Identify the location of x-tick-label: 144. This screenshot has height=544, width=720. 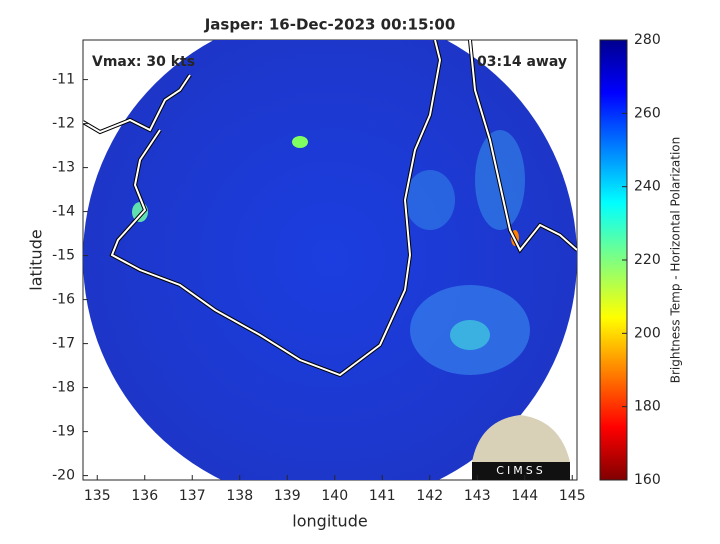
(524, 496).